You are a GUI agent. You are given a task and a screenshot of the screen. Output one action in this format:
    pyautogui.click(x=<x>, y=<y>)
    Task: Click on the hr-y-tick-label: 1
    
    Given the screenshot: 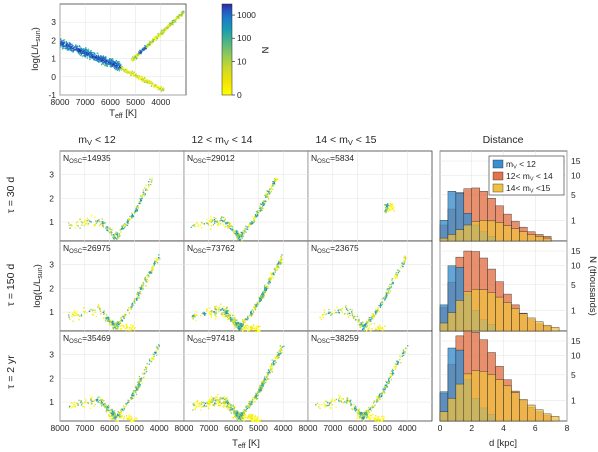 What is the action you would take?
    pyautogui.click(x=51, y=222)
    